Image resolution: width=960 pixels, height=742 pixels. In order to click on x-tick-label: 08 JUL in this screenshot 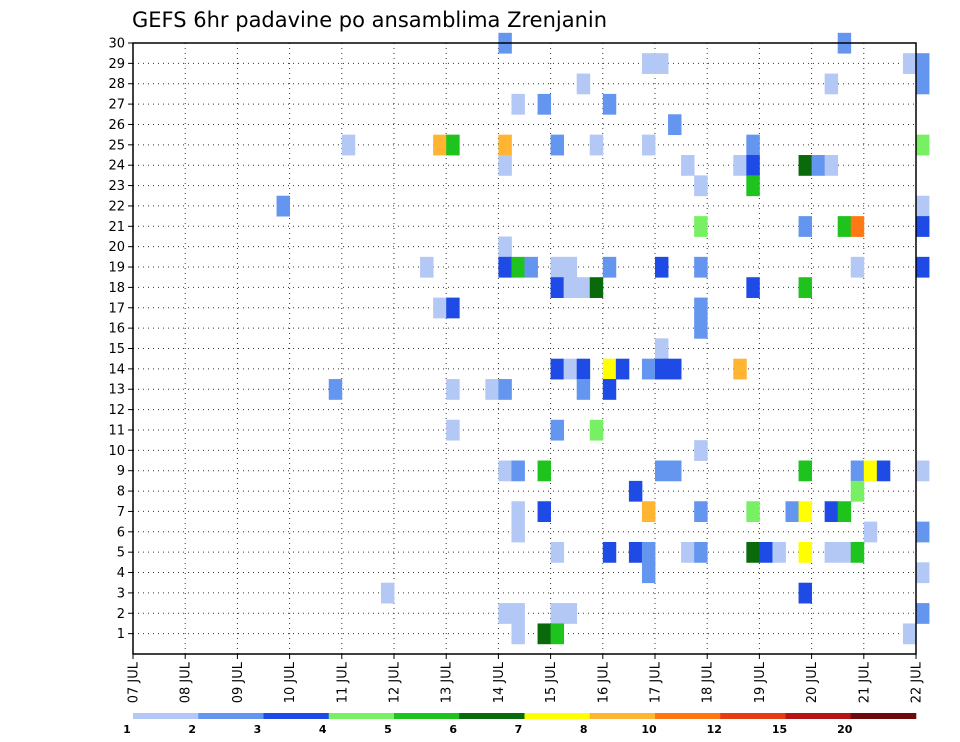, I will do `click(186, 682)`.